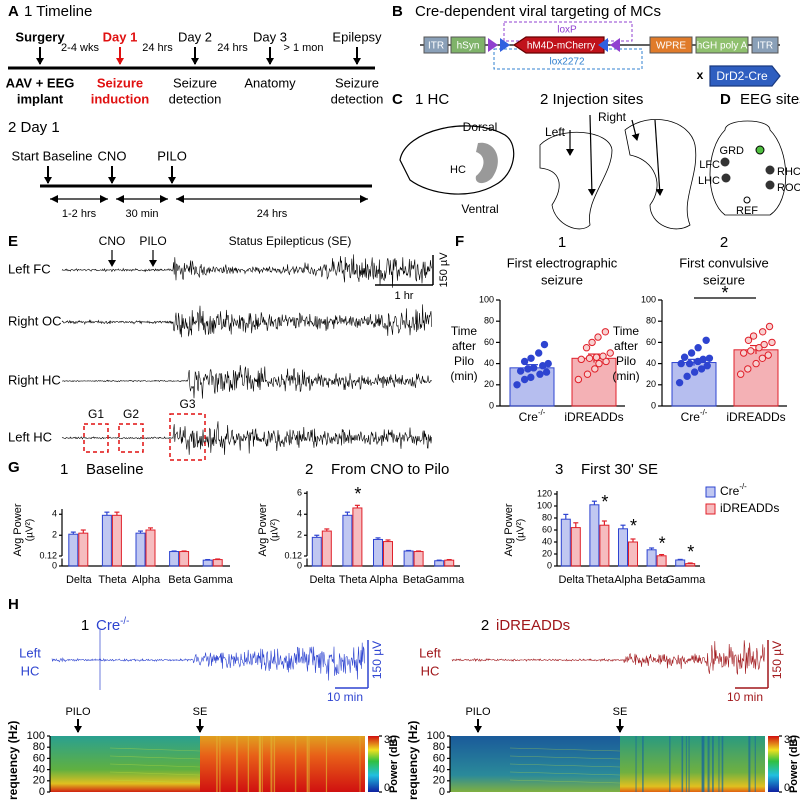 The image size is (800, 800). What do you see at coordinates (562, 242) in the screenshot?
I see `chart-number: 1` at bounding box center [562, 242].